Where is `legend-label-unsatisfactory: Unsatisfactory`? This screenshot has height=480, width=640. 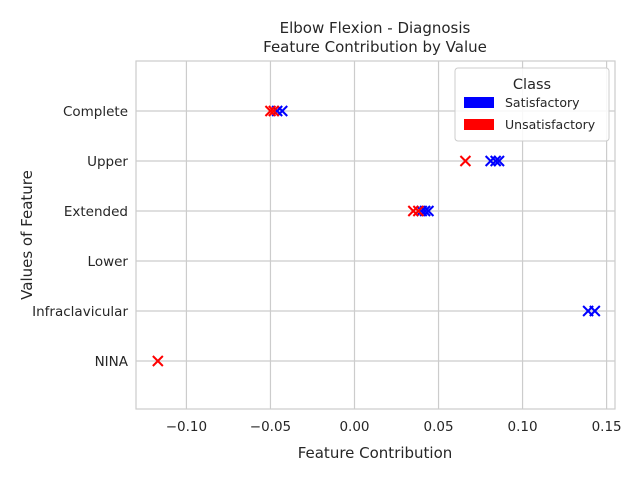
legend-label-unsatisfactory: Unsatisfactory is located at coordinates (550, 124).